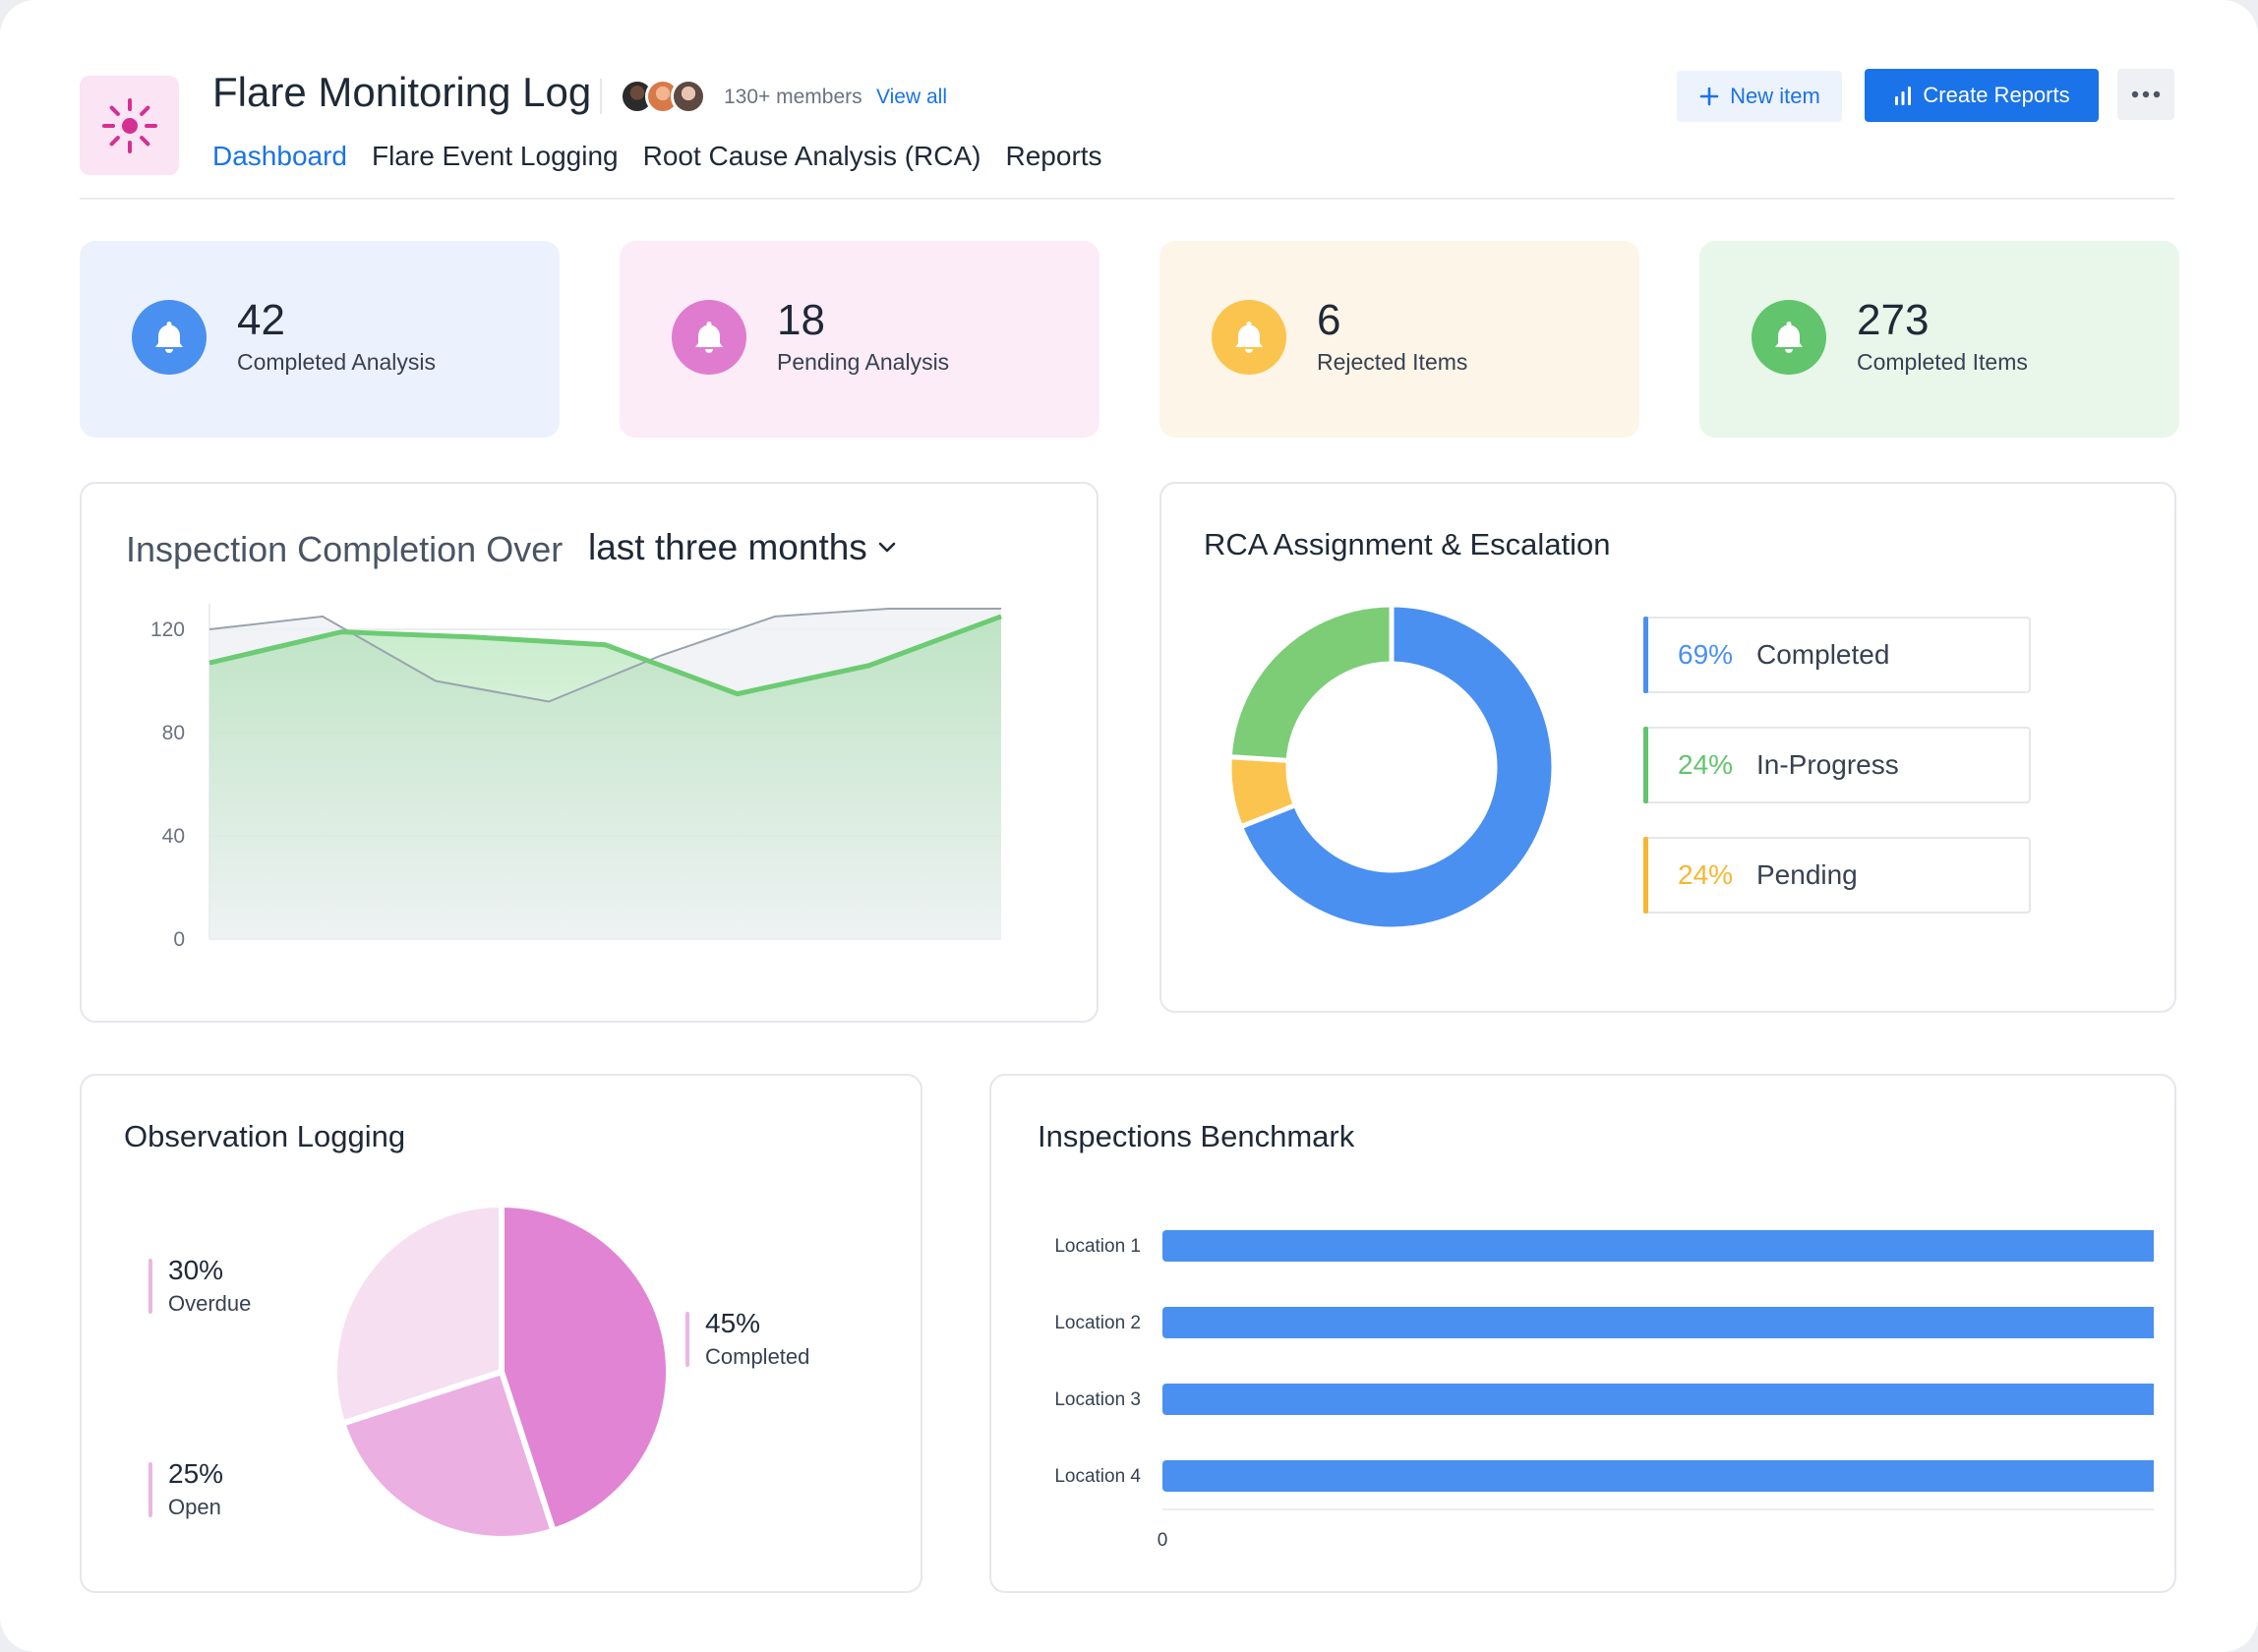 Image resolution: width=2258 pixels, height=1652 pixels. I want to click on rca-legend-pending: 24% Pending, so click(1837, 875).